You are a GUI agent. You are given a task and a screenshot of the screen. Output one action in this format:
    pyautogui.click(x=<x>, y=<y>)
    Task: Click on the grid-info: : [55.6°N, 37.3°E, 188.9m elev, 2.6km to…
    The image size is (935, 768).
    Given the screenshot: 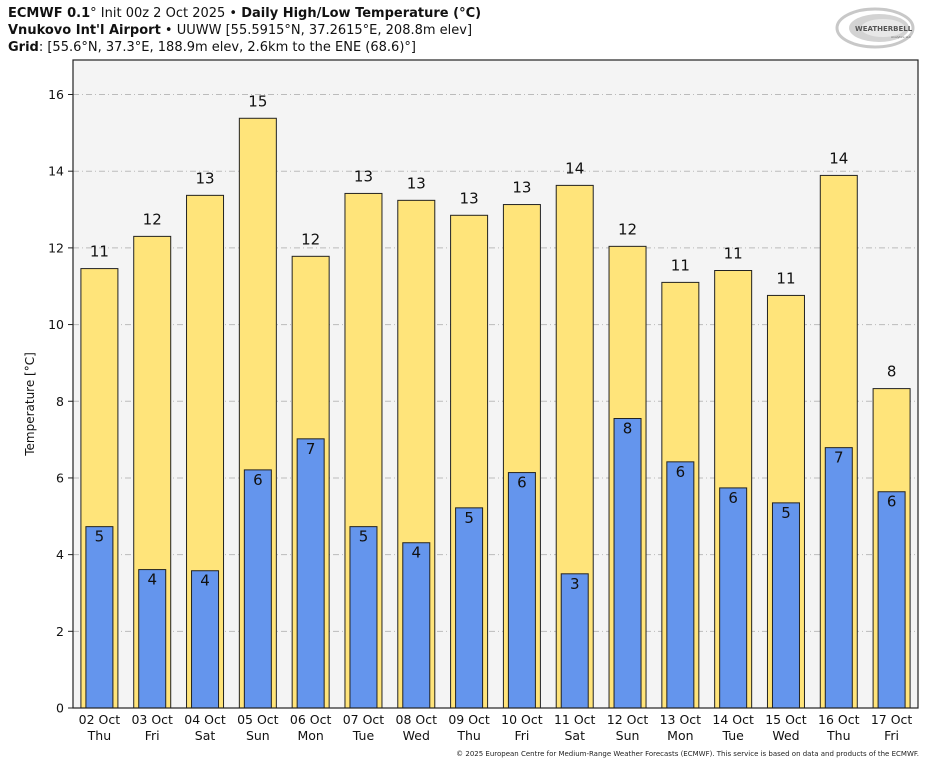 What is the action you would take?
    pyautogui.click(x=227, y=47)
    